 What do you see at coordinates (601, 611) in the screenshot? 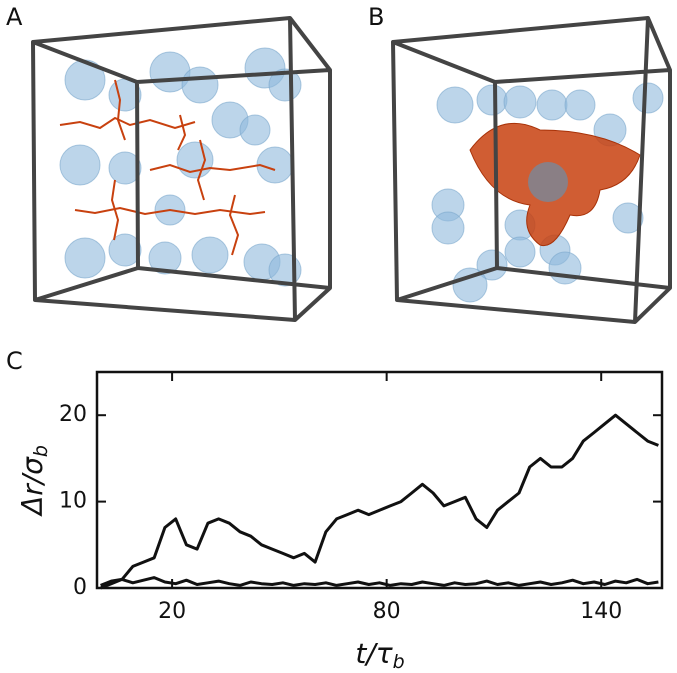
I see `x-tick-label: 140` at bounding box center [601, 611].